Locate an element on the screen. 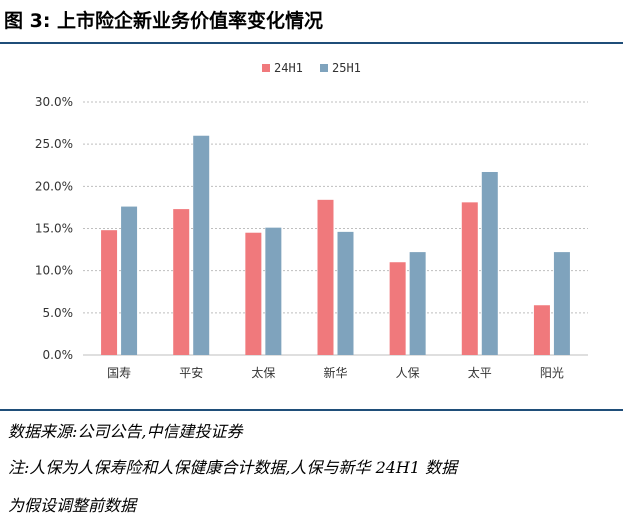  legend-label: 25H1 is located at coordinates (346, 68).